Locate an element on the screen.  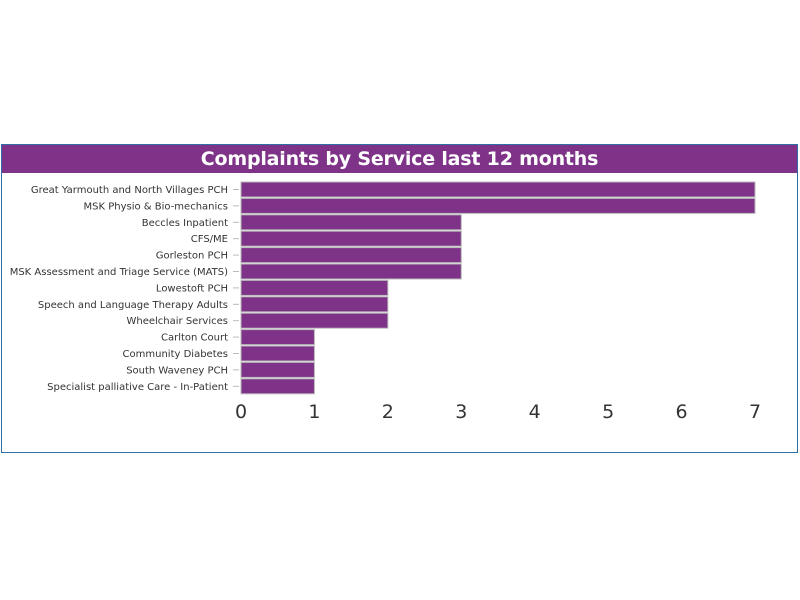
category-label: CFS/ME is located at coordinates (209, 239).